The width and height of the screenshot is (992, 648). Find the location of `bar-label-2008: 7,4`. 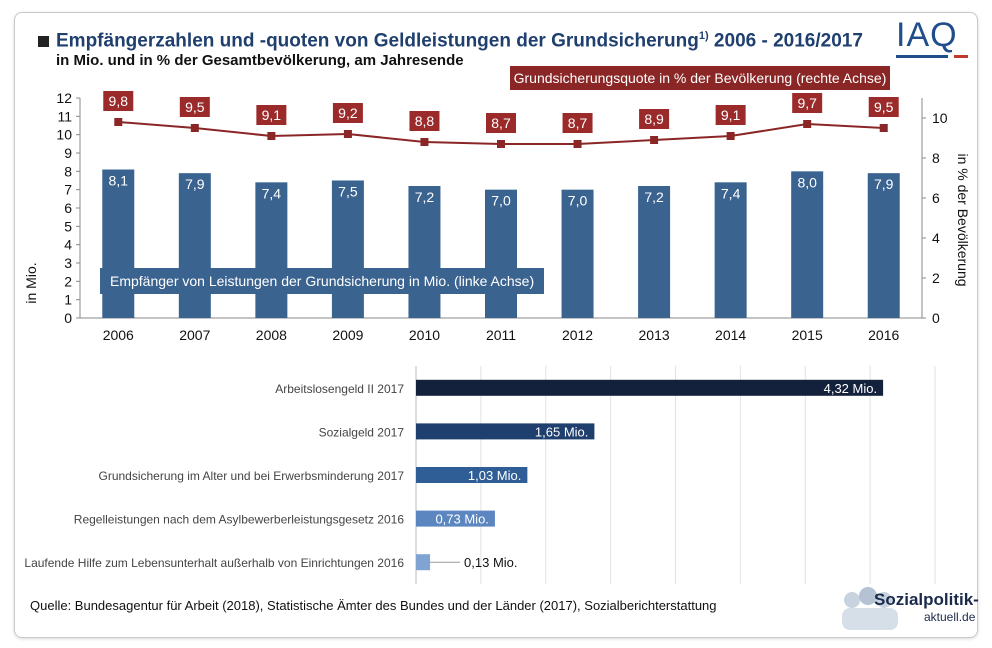

bar-label-2008: 7,4 is located at coordinates (272, 193).